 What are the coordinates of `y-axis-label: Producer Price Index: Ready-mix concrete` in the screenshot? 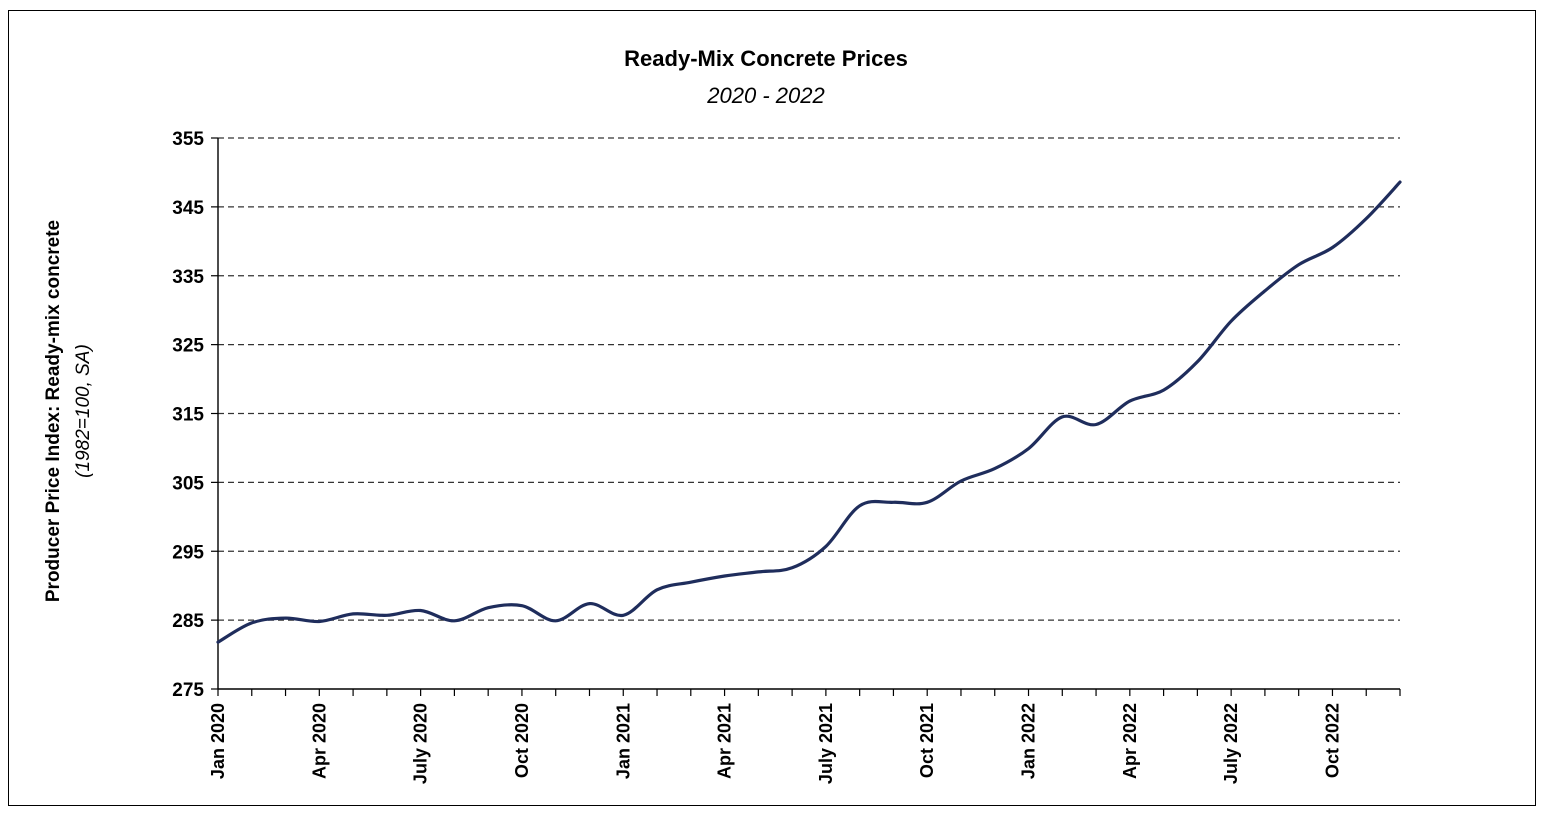 It's located at (53, 411).